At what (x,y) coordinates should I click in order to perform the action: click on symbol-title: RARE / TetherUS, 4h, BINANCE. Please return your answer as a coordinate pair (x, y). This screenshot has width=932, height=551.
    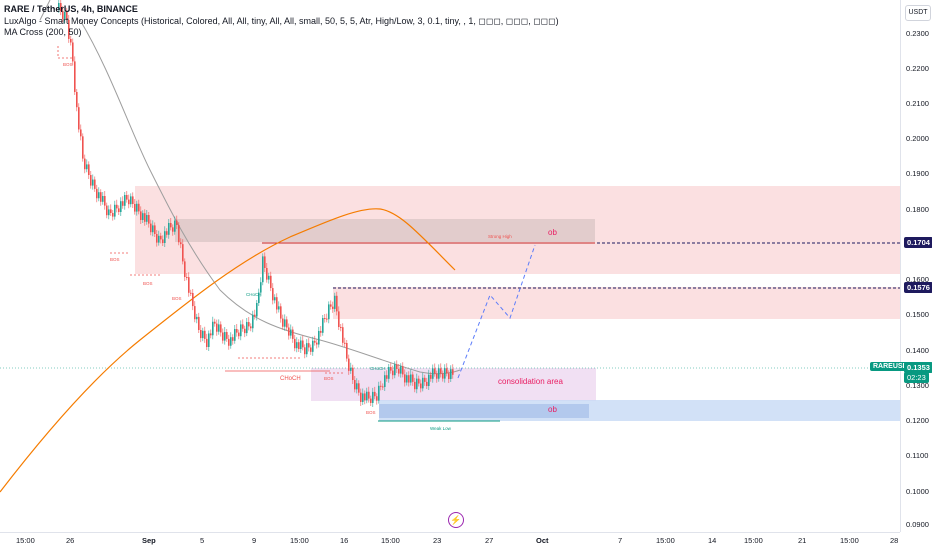
    Looking at the image, I should click on (71, 9).